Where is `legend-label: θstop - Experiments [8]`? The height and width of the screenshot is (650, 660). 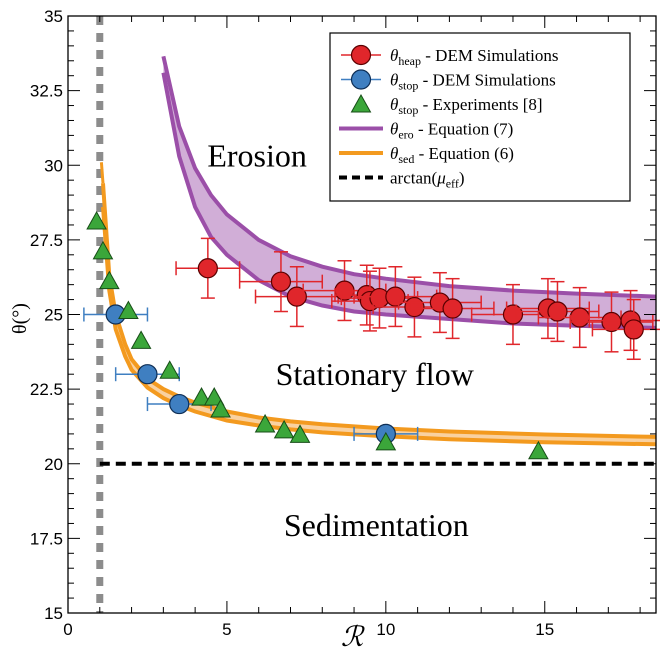
legend-label: θstop - Experiments [8] is located at coordinates (466, 106).